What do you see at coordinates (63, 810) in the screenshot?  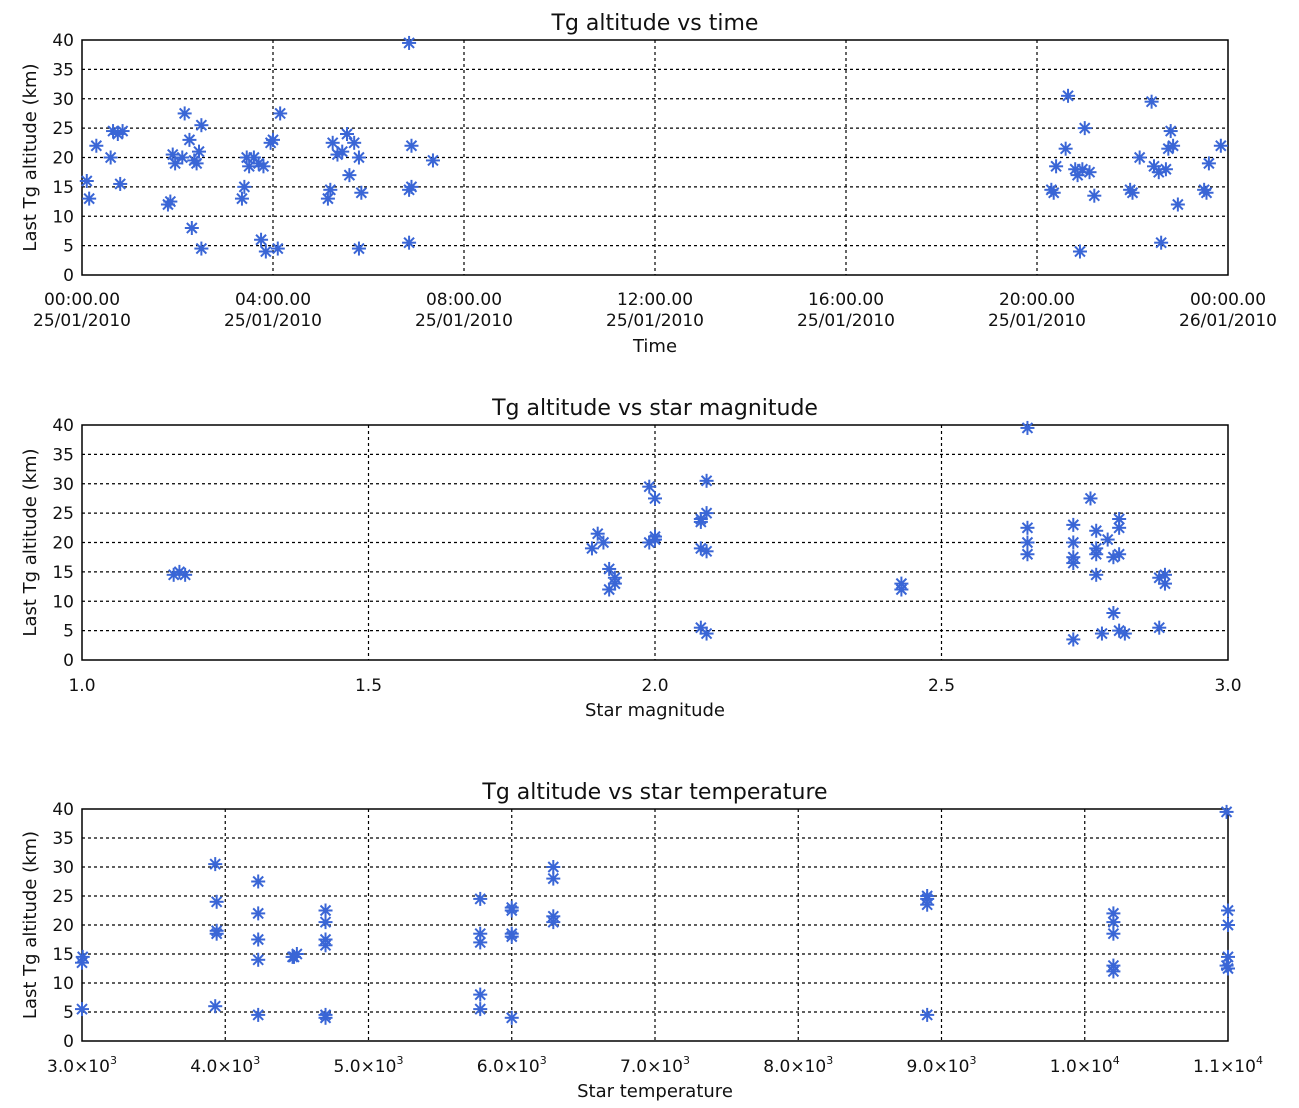 I see `y-tick-label: 40` at bounding box center [63, 810].